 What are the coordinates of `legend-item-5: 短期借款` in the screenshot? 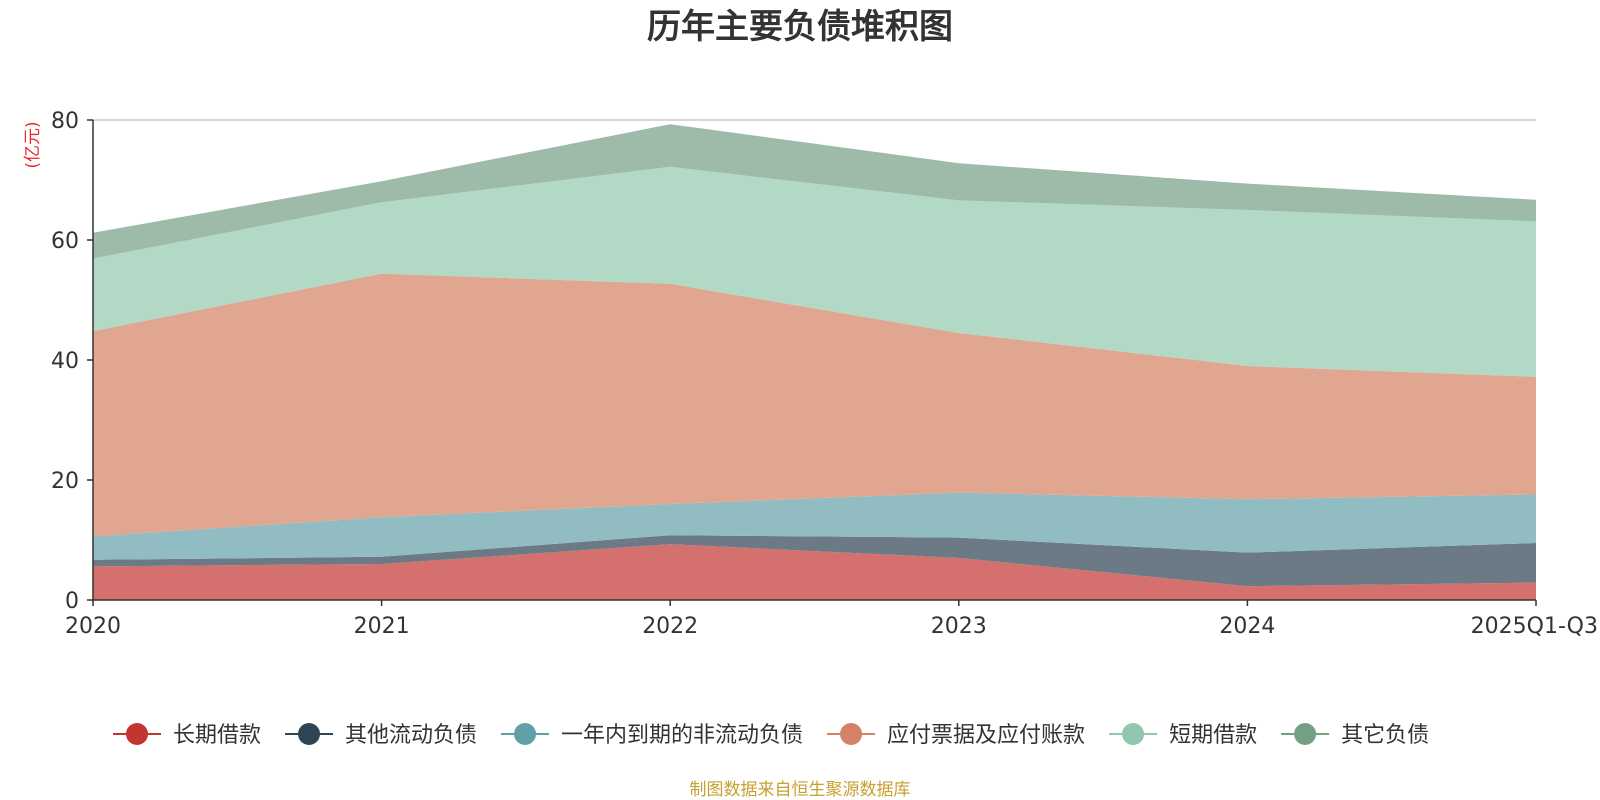 It's located at (1183, 735).